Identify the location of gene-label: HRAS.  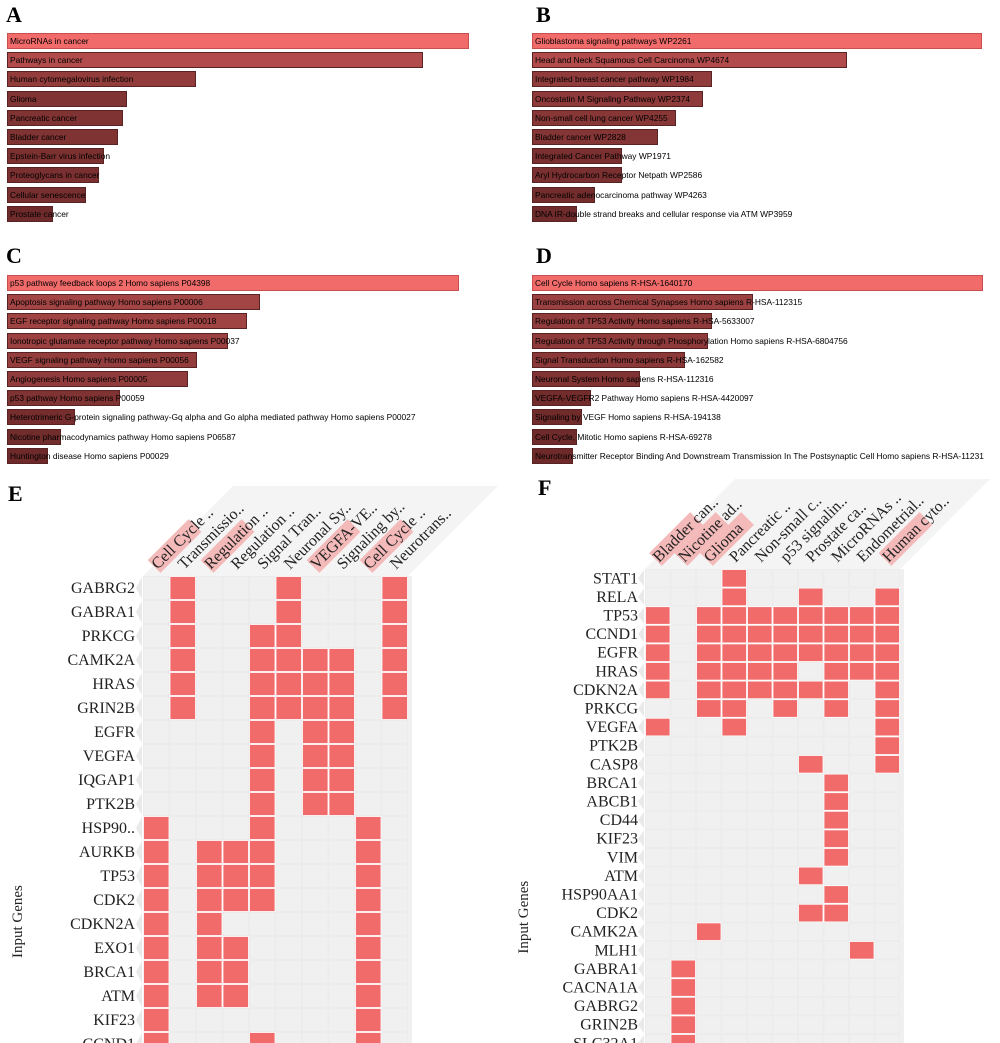
(616, 671).